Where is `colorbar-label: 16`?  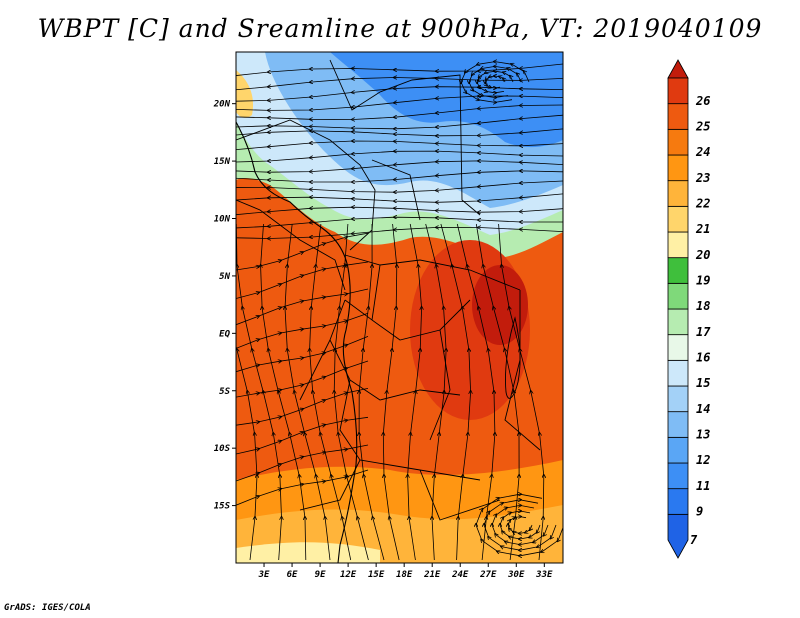 colorbar-label: 16 is located at coordinates (703, 358).